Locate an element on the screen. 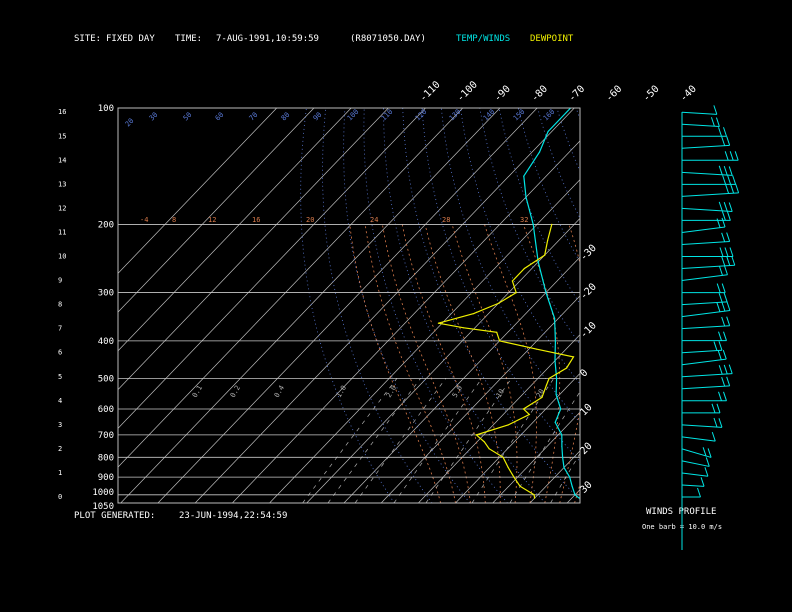 This screenshot has height=612, width=792. pressure-tick-label: 300 is located at coordinates (106, 294).